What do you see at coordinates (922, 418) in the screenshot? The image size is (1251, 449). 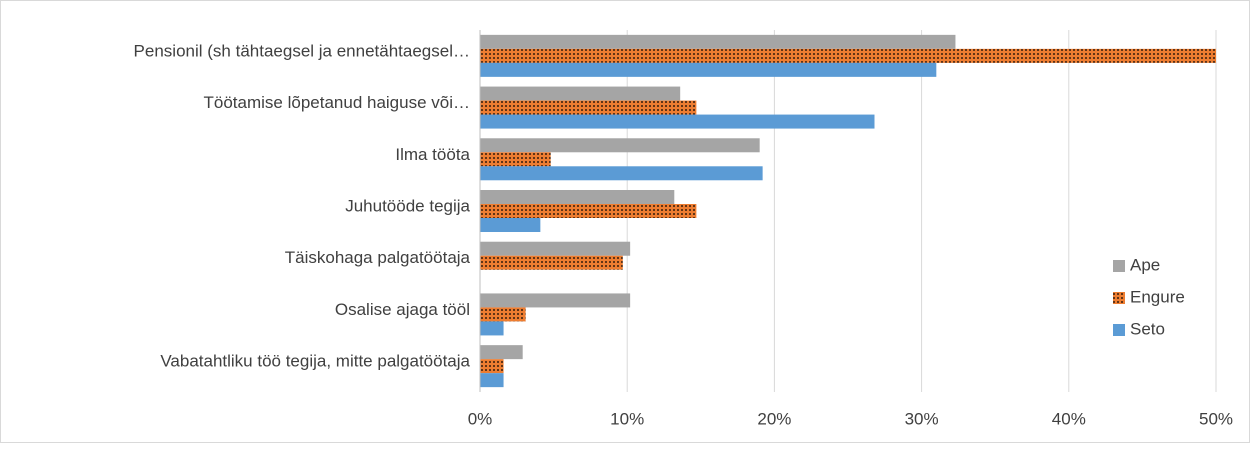 I see `x-tick-label: 30%` at bounding box center [922, 418].